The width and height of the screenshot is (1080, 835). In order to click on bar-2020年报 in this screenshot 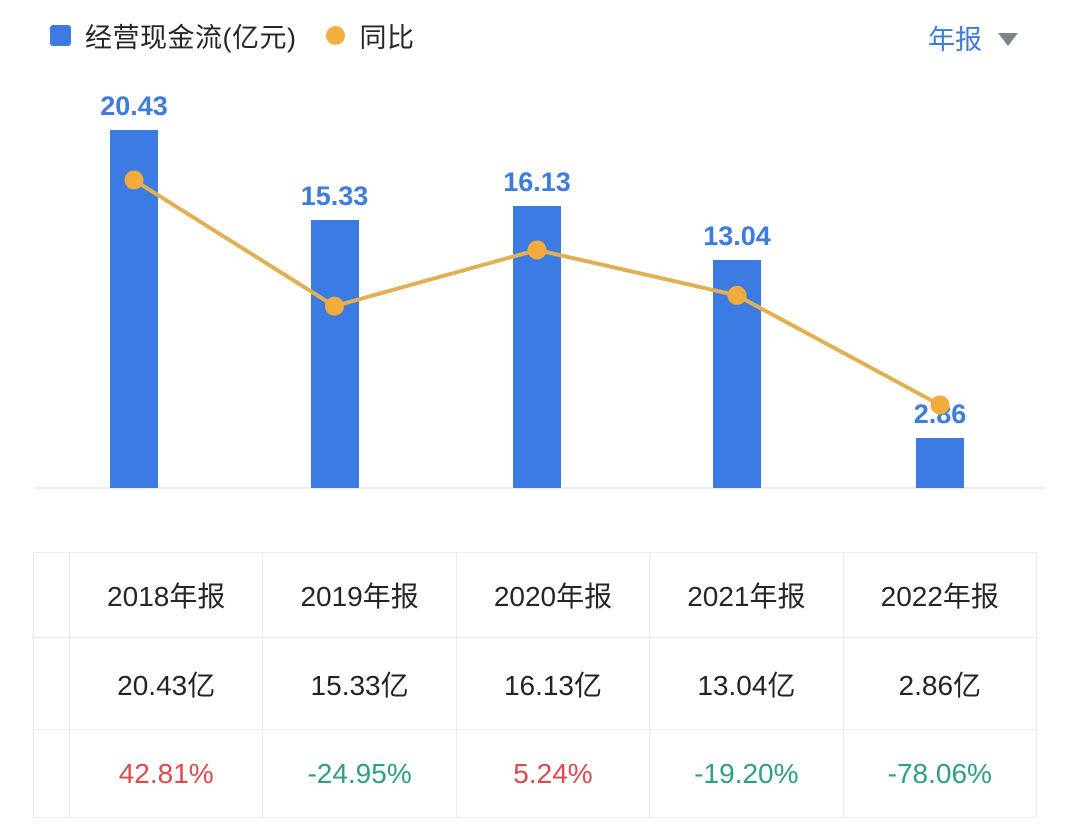, I will do `click(537, 346)`.